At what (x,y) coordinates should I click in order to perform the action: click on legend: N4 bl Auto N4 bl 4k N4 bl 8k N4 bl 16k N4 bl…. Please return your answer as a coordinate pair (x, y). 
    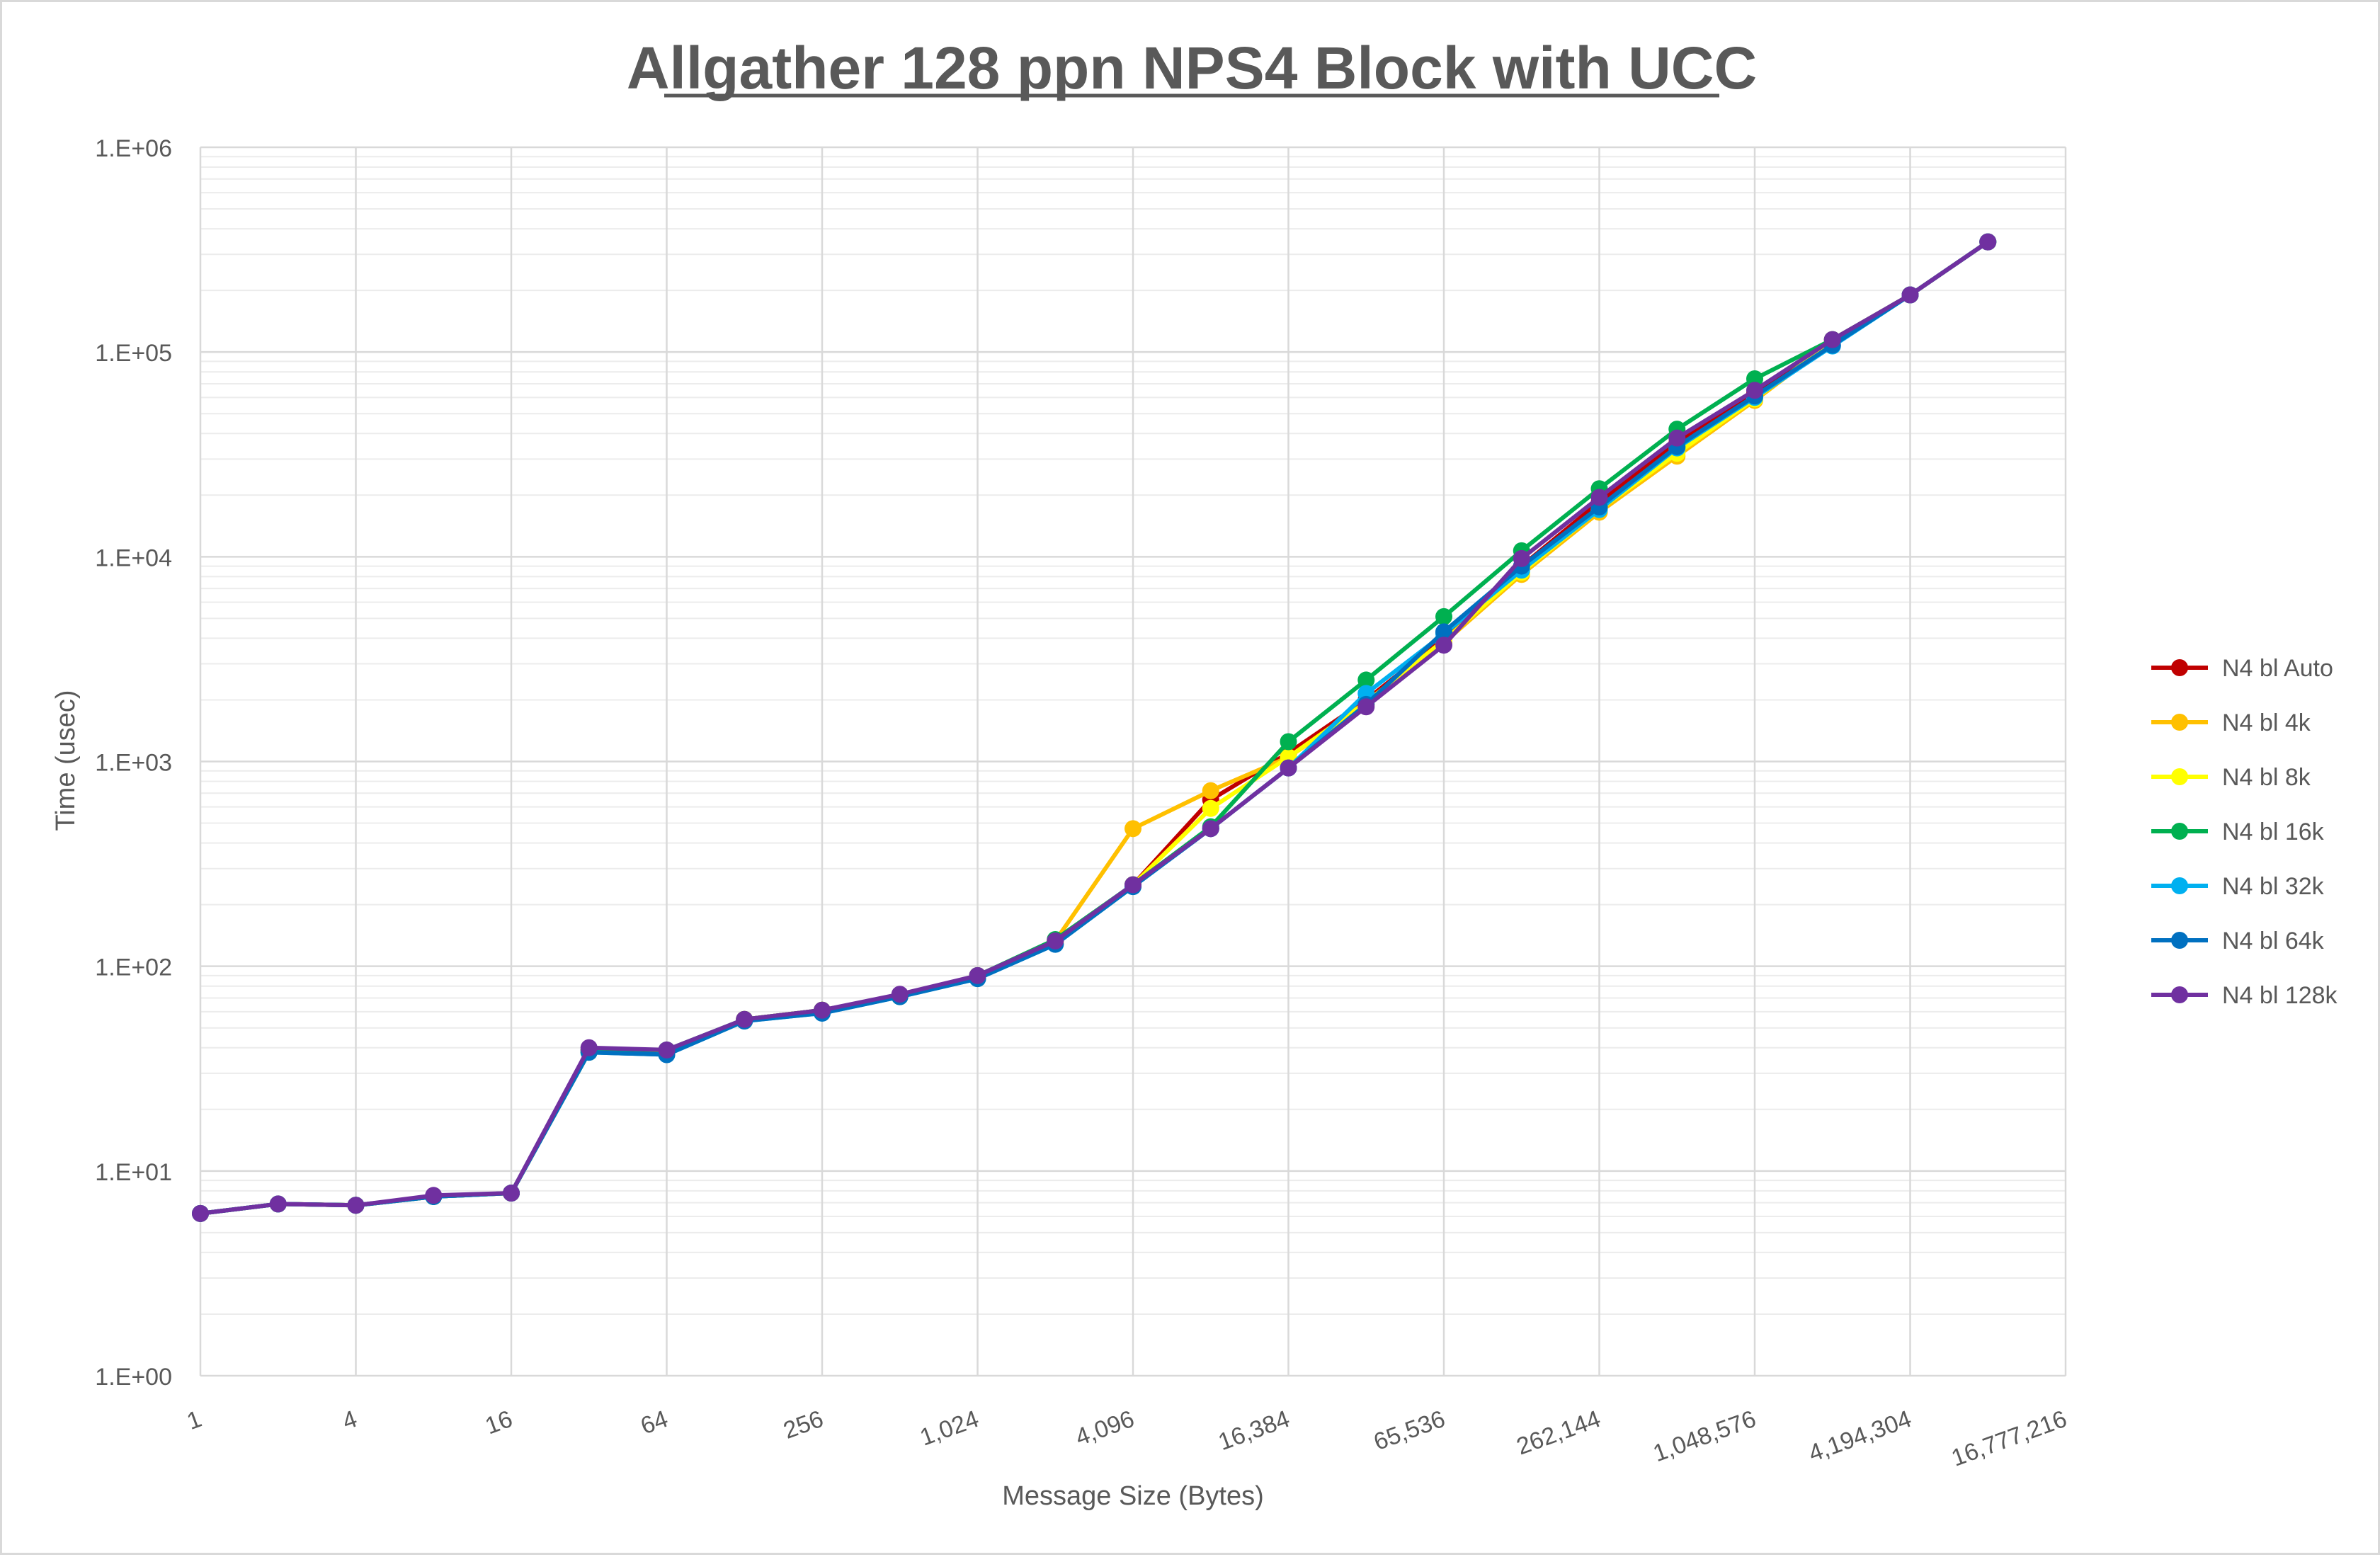
    Looking at the image, I should click on (2244, 832).